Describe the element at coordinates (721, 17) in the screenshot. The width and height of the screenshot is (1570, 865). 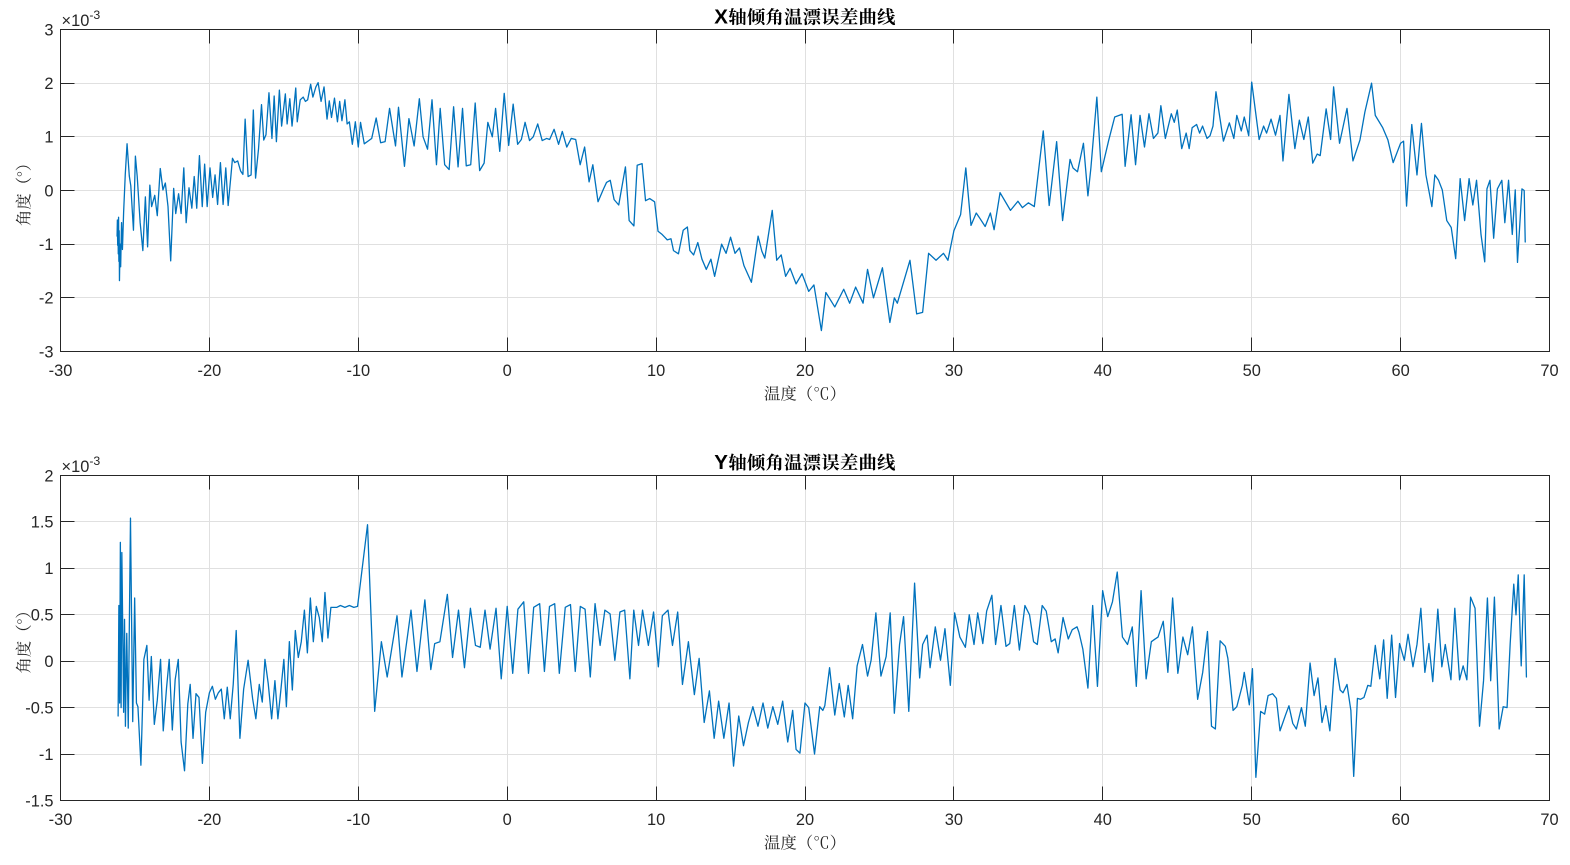
I see `svg-text: X` at that location.